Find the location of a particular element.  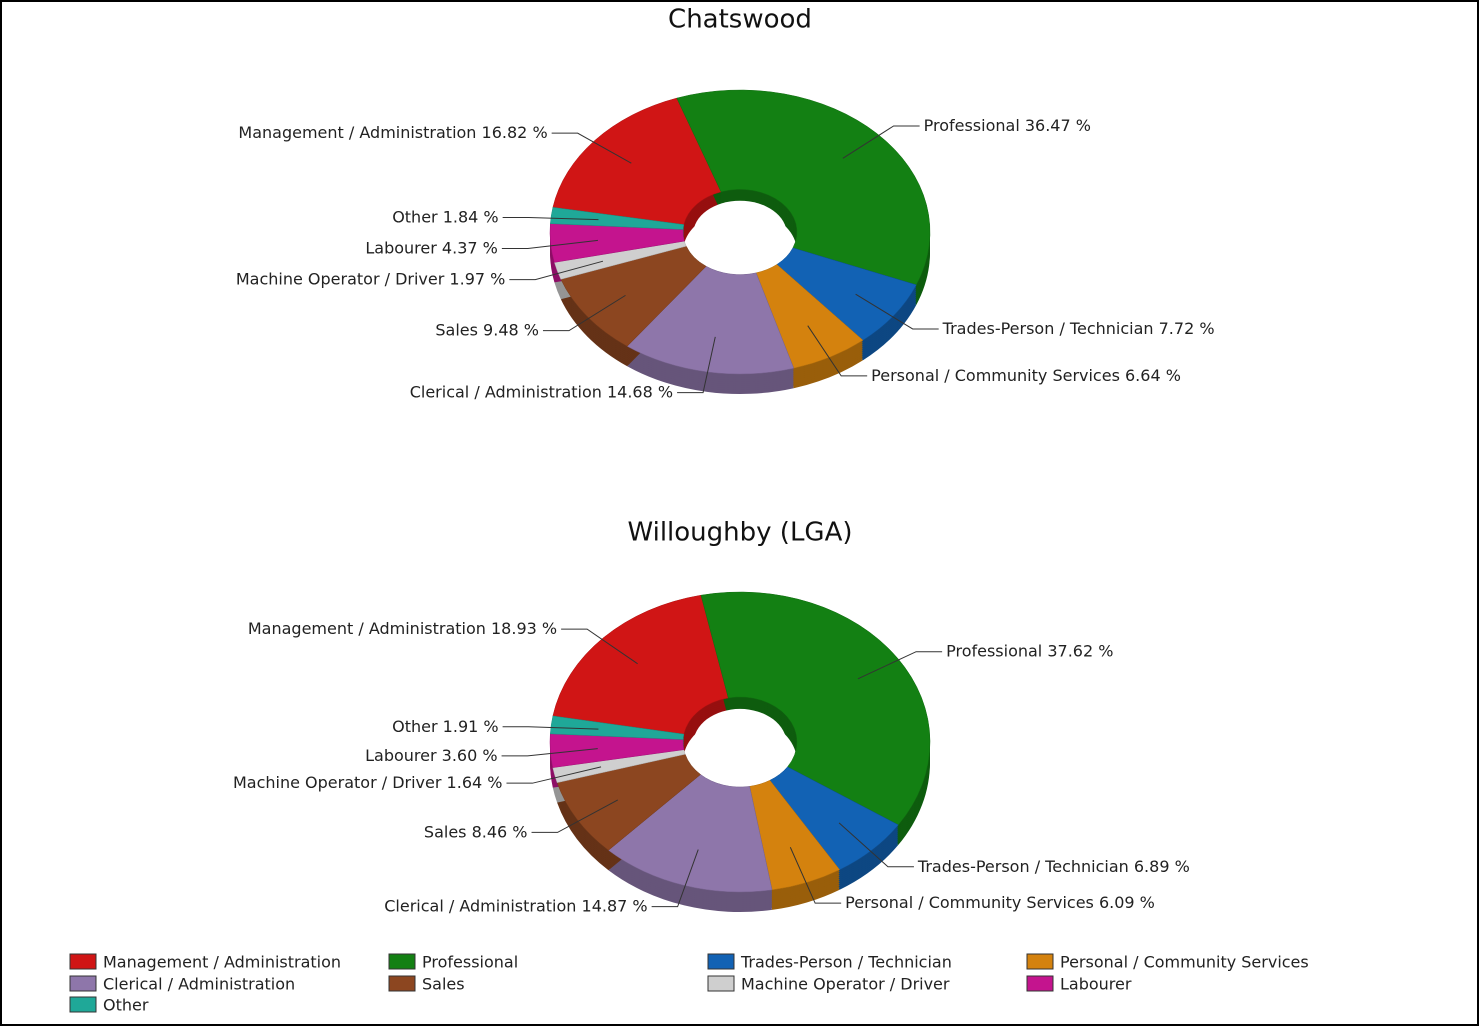

chart-title: Willoughby (LGA) is located at coordinates (739, 533).